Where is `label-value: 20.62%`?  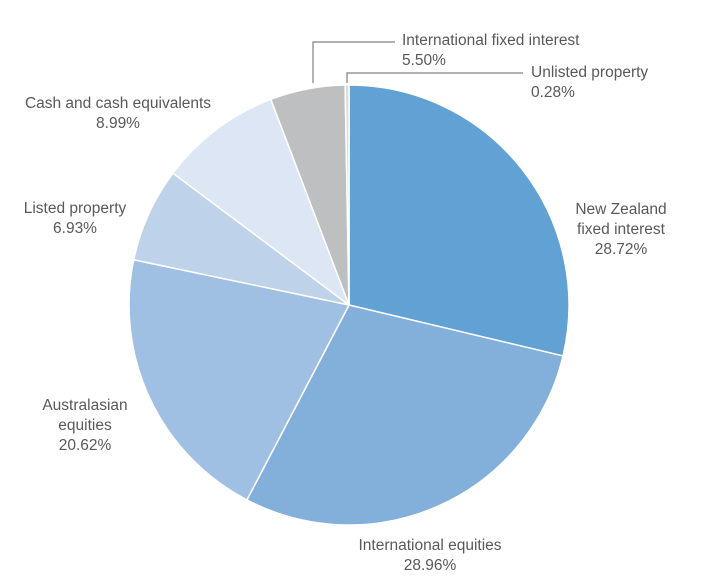 label-value: 20.62% is located at coordinates (85, 445).